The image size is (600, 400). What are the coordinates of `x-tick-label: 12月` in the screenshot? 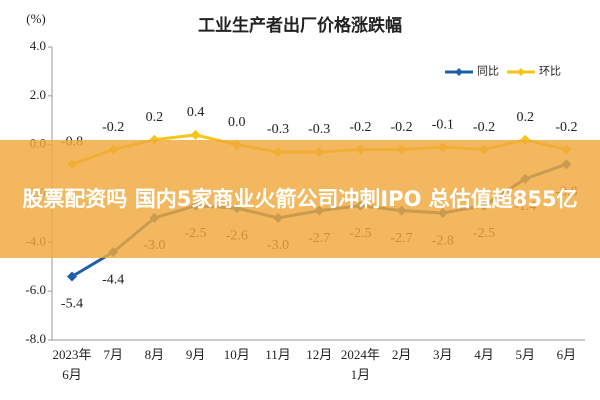 It's located at (319, 354).